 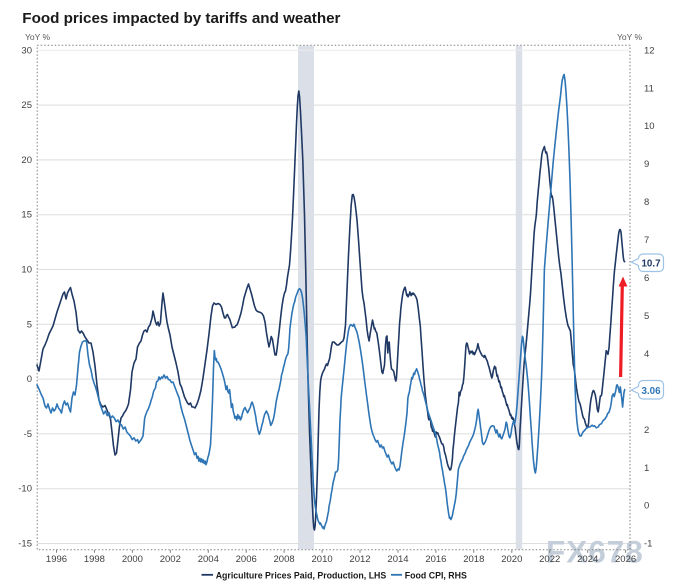 I want to click on svg-text: 2002, so click(x=170, y=559).